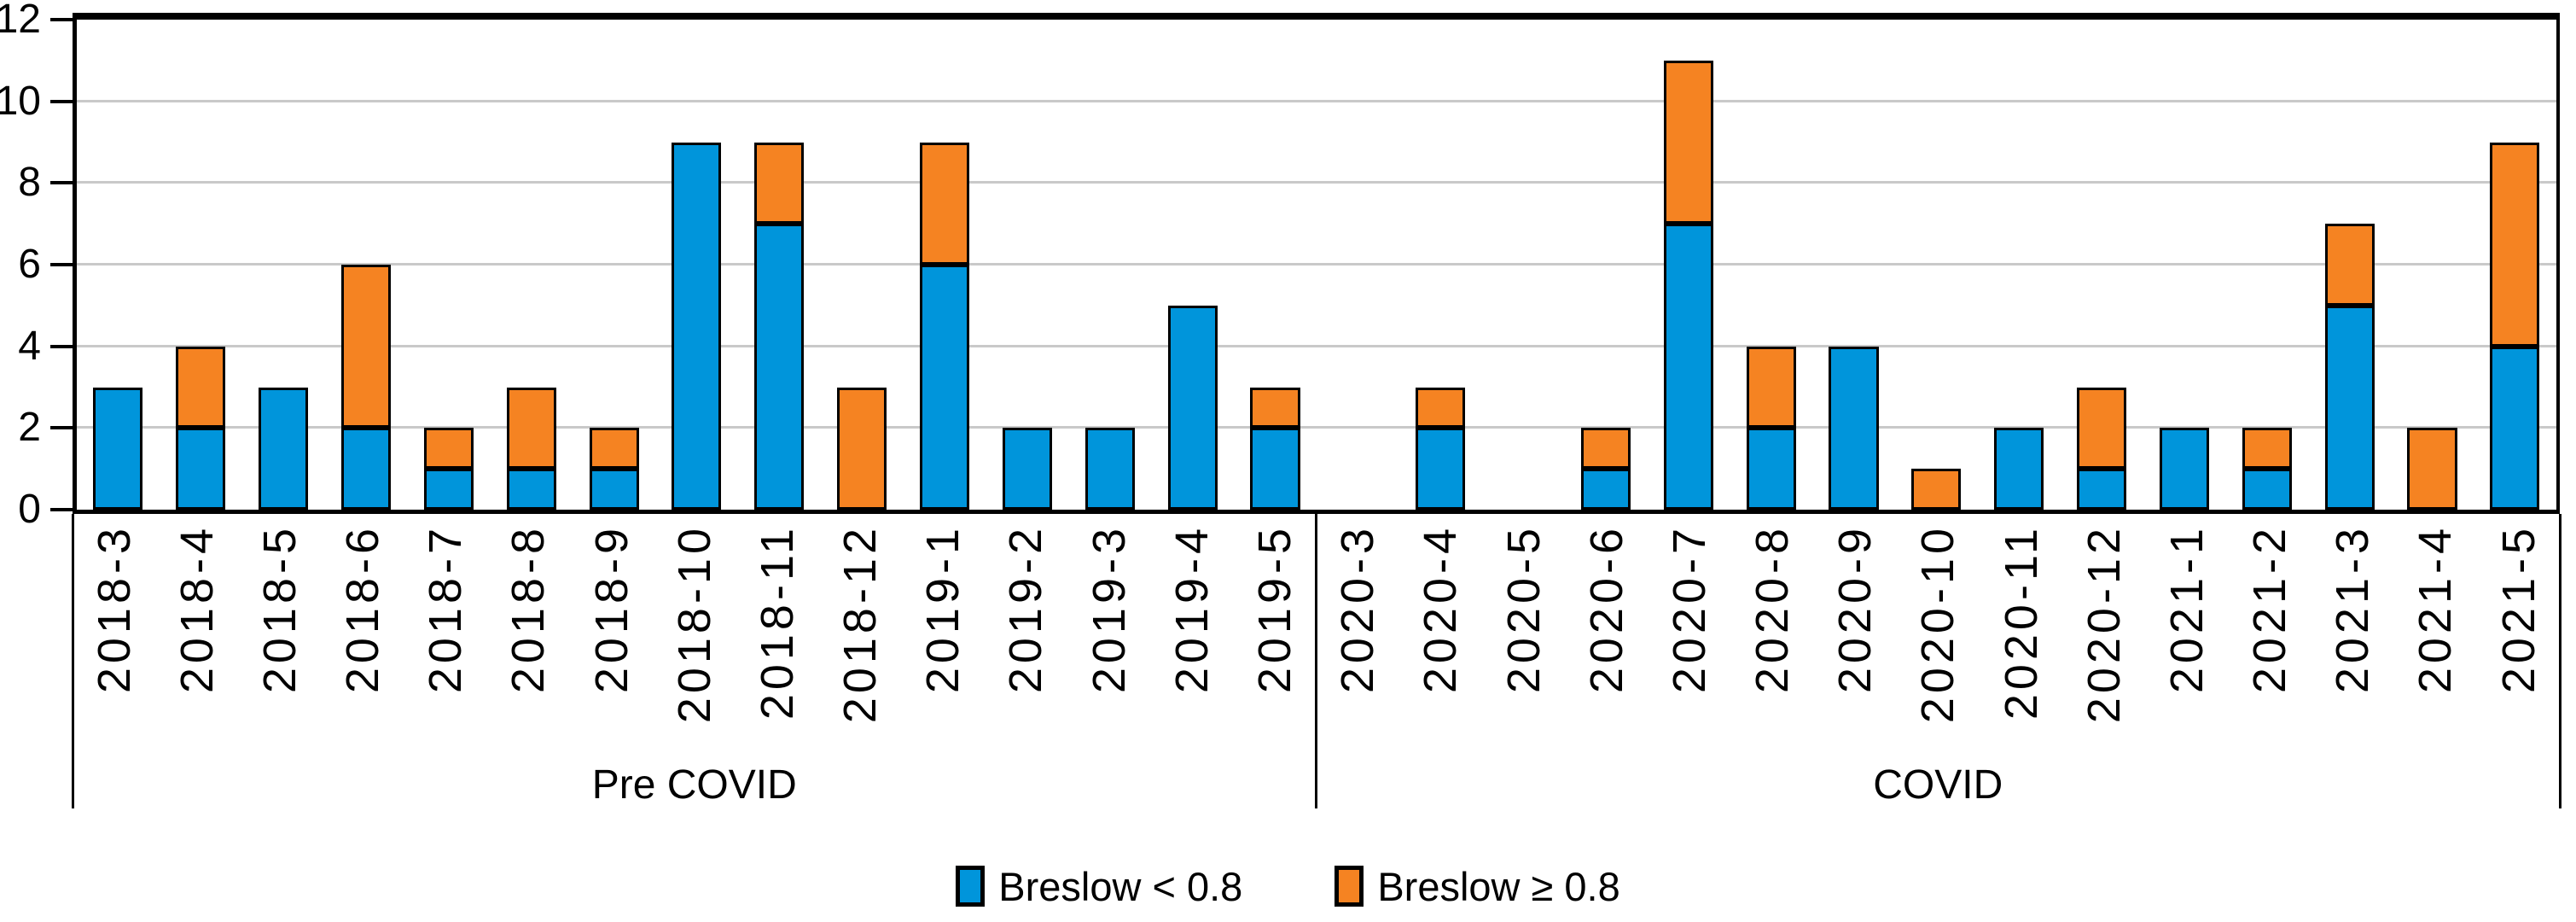 Image resolution: width=2576 pixels, height=922 pixels. I want to click on x-label-2020-6: 2020-6, so click(1606, 609).